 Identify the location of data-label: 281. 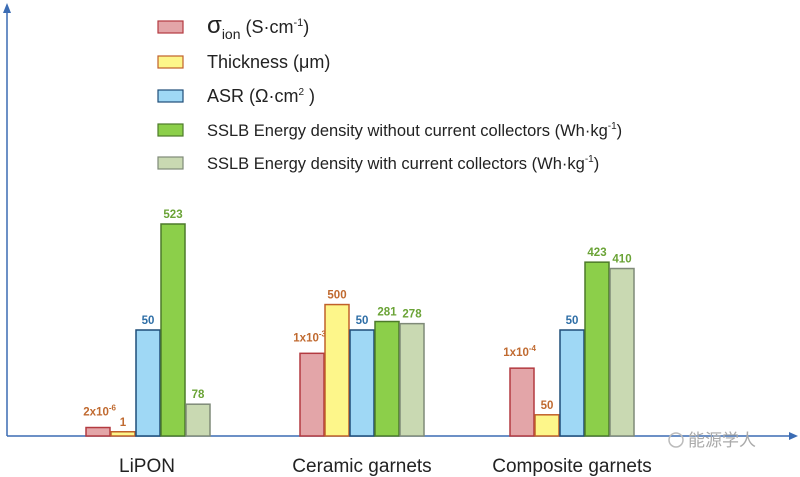
(387, 313).